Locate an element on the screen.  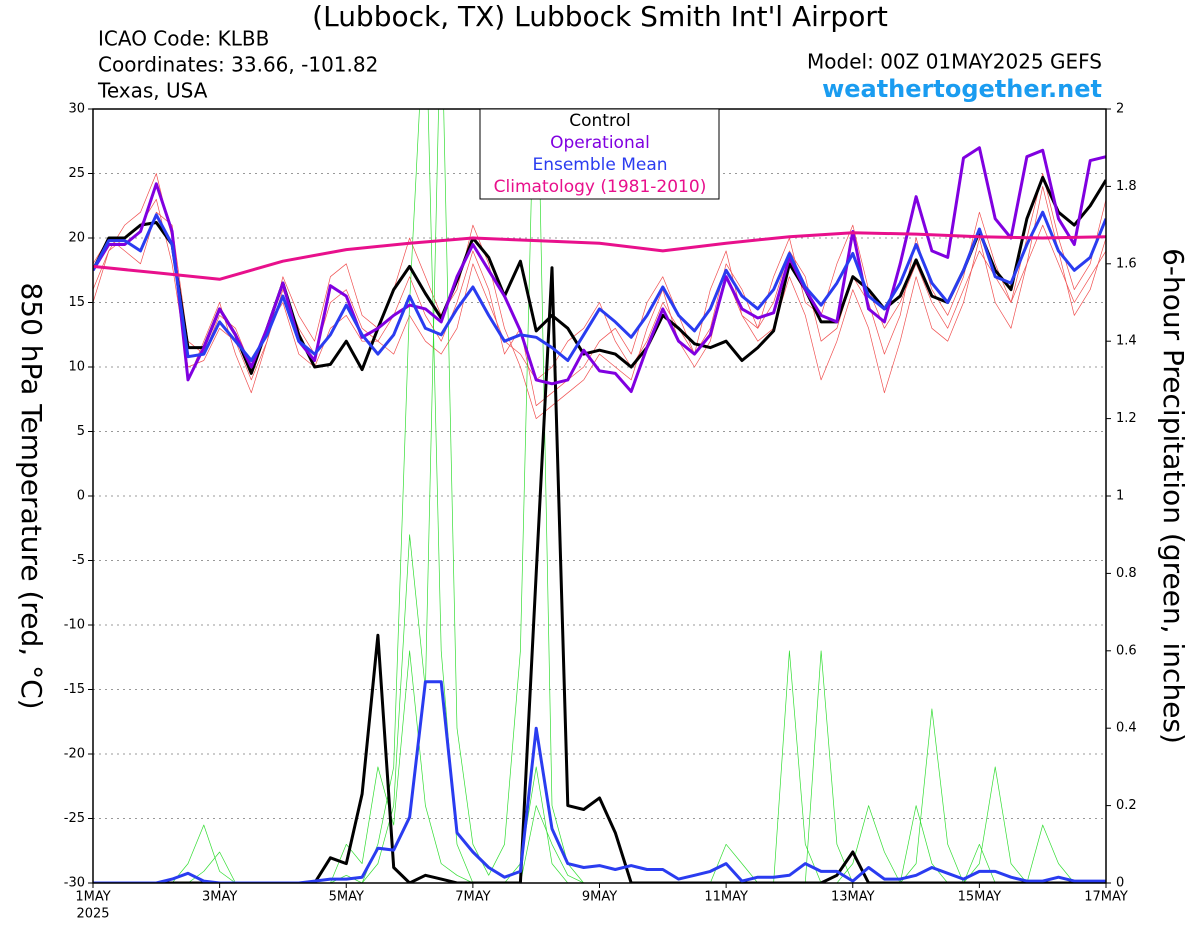
legend-entry: Ensemble Mean is located at coordinates (599, 165).